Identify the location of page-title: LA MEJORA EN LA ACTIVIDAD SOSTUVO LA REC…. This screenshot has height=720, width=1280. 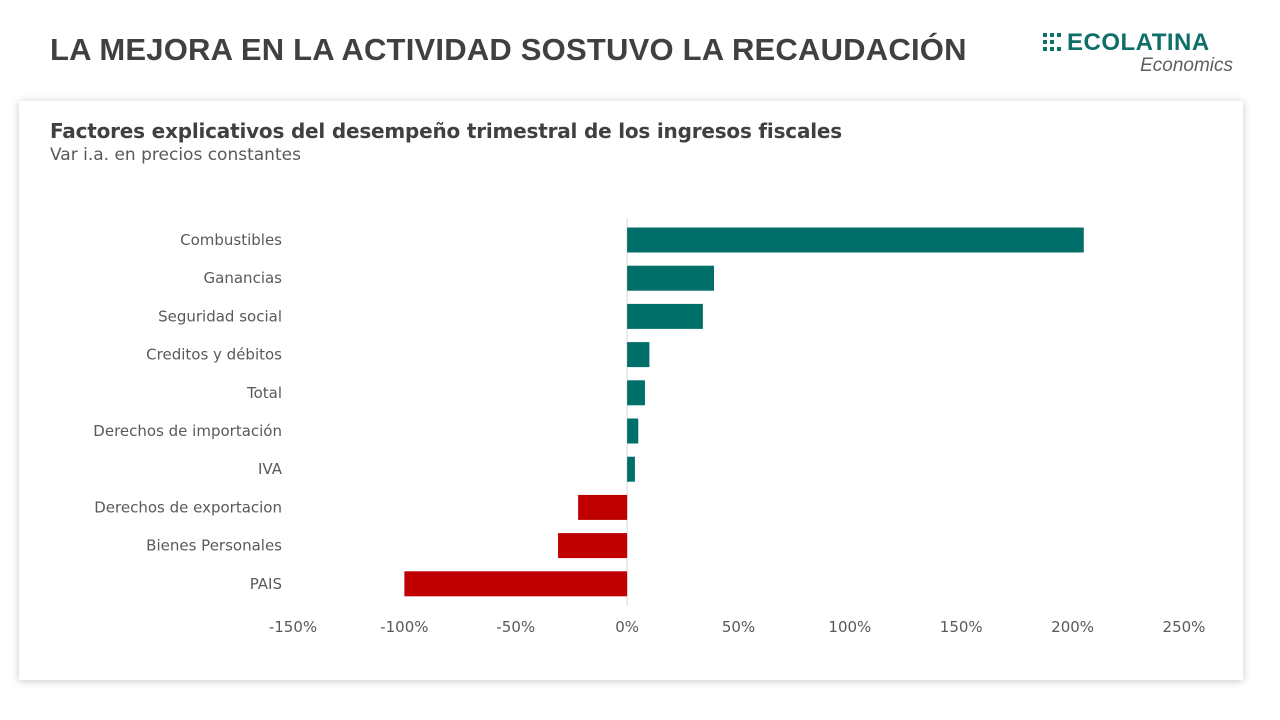
(508, 49).